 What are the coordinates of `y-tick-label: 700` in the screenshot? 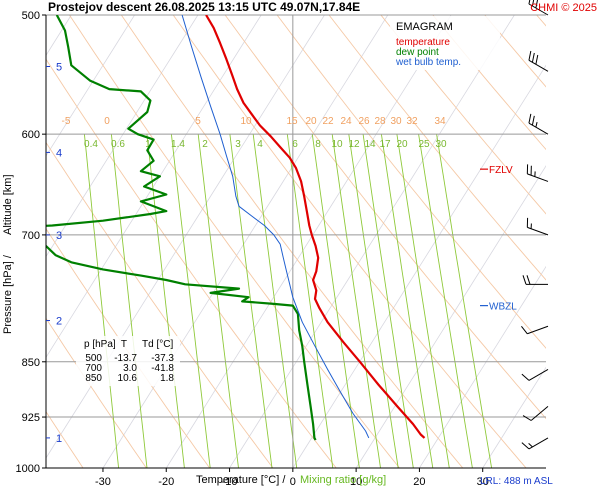 It's located at (31, 236).